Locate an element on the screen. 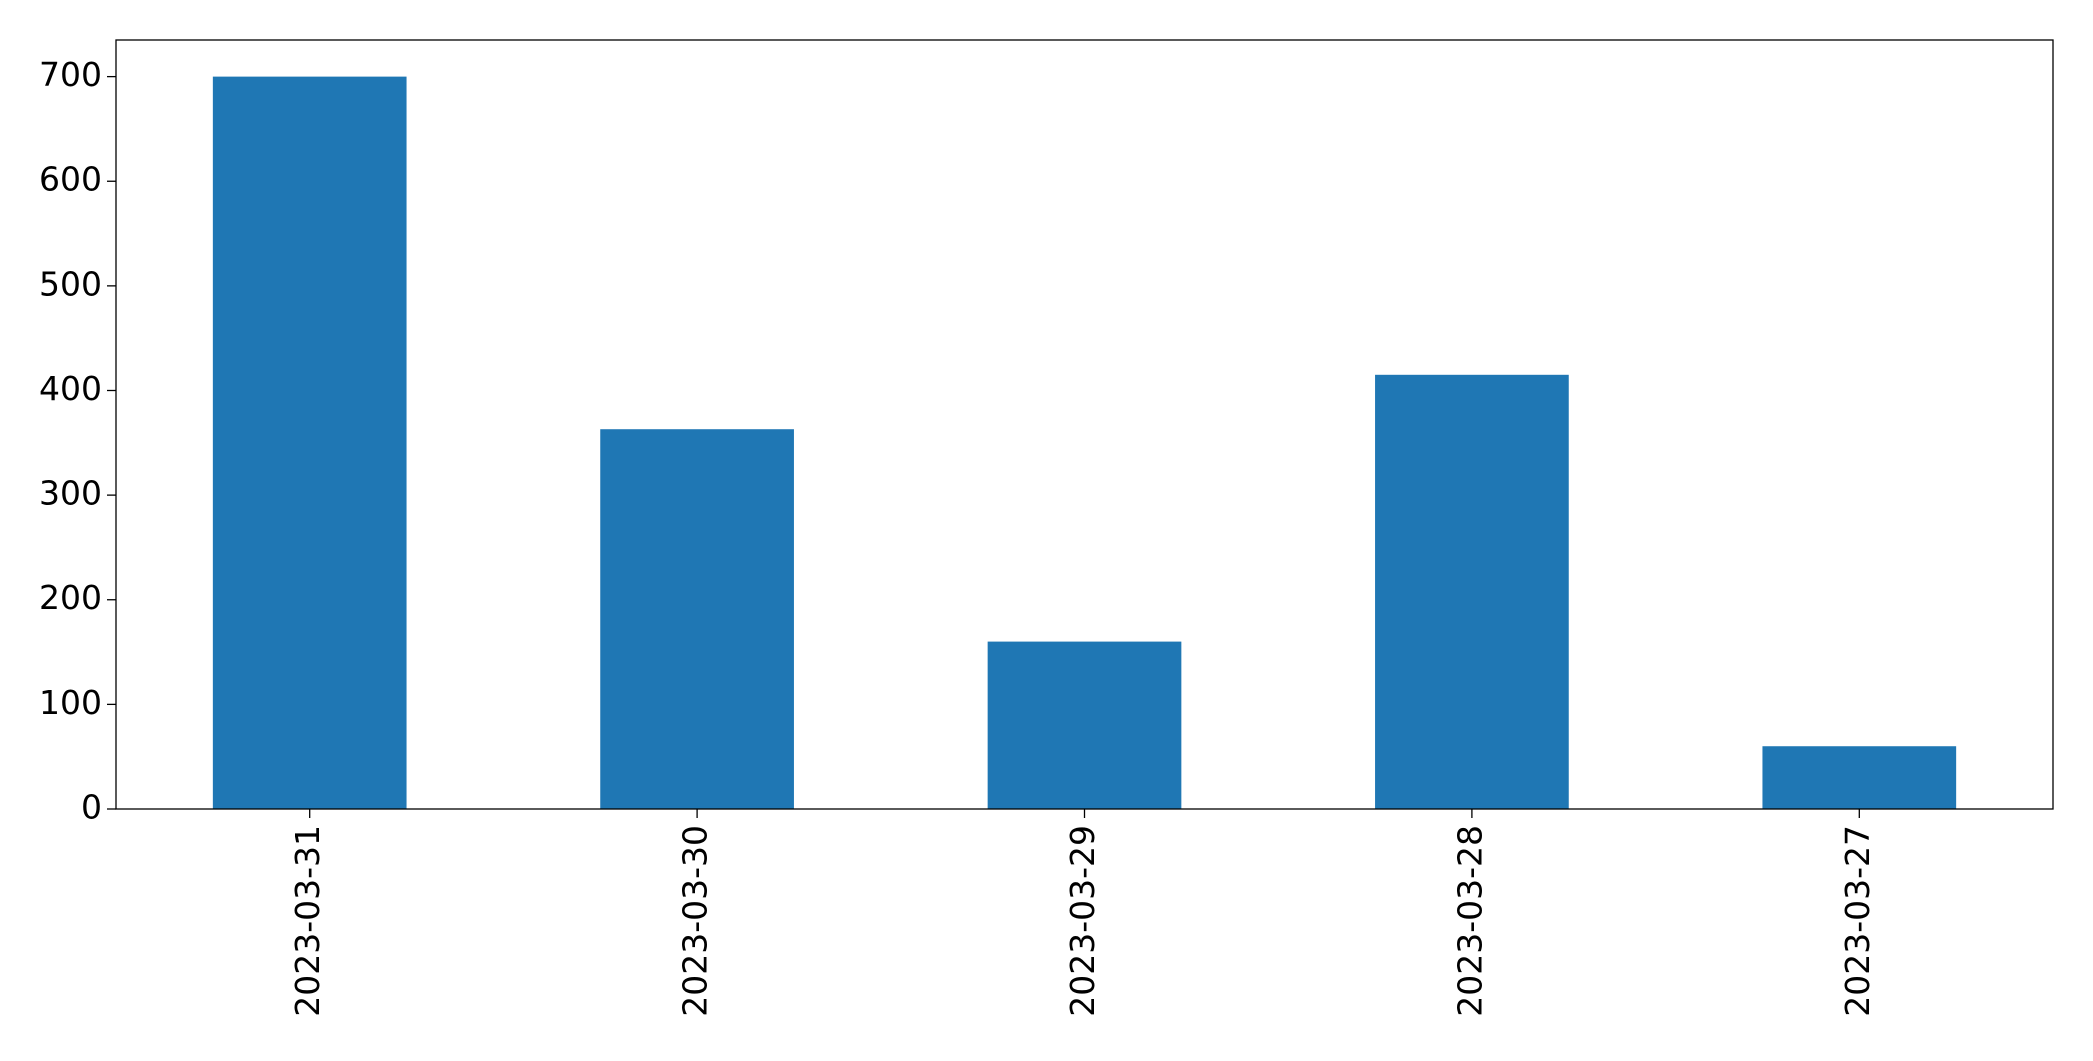 The width and height of the screenshot is (2093, 1061). x-tick-label: 2023-03-29 is located at coordinates (1082, 921).